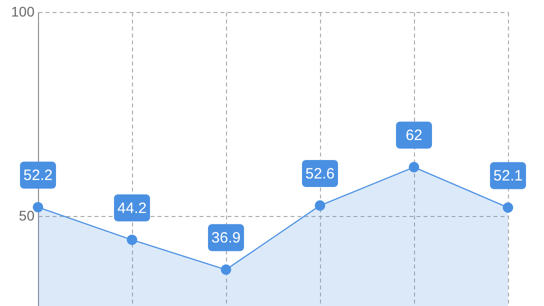 This screenshot has height=306, width=544. What do you see at coordinates (508, 176) in the screenshot?
I see `data-label: 52.1` at bounding box center [508, 176].